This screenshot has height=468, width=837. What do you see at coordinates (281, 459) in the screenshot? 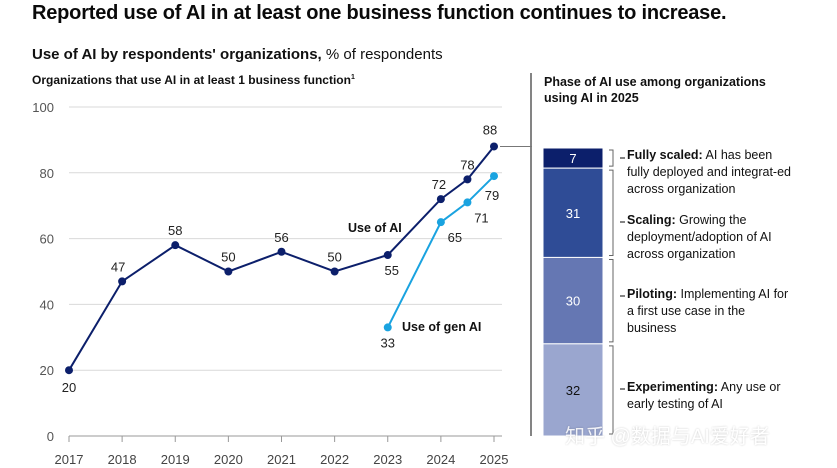
I see `x-tick-label: 2021` at bounding box center [281, 459].